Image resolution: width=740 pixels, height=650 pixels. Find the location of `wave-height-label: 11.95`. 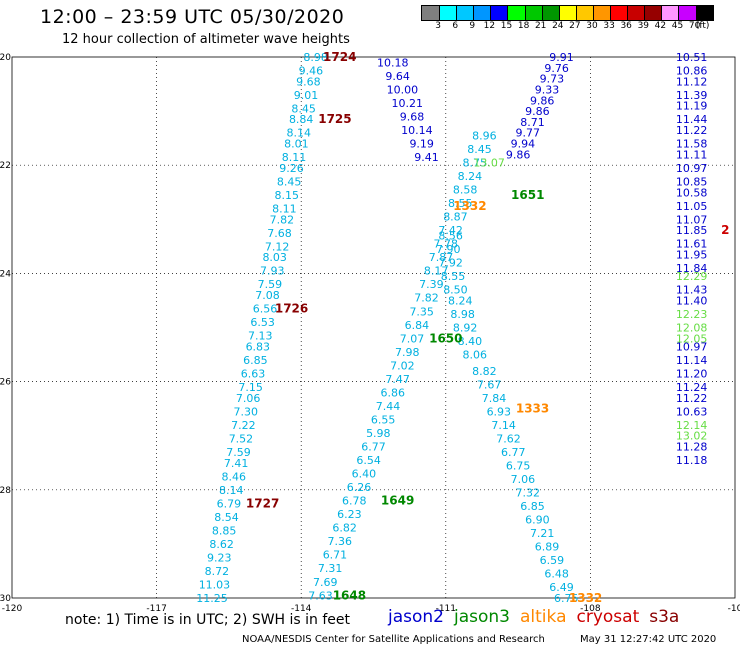

wave-height-label: 11.95 is located at coordinates (692, 254).